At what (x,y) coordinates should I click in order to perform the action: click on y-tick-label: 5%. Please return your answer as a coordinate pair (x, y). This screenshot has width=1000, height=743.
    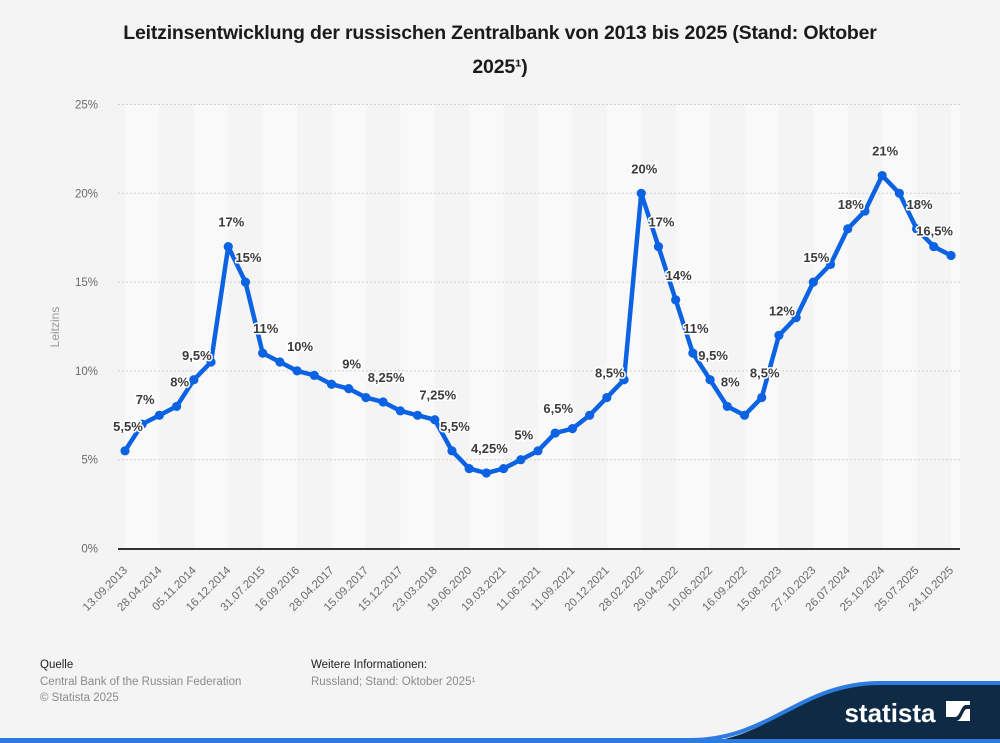
    Looking at the image, I should click on (89, 461).